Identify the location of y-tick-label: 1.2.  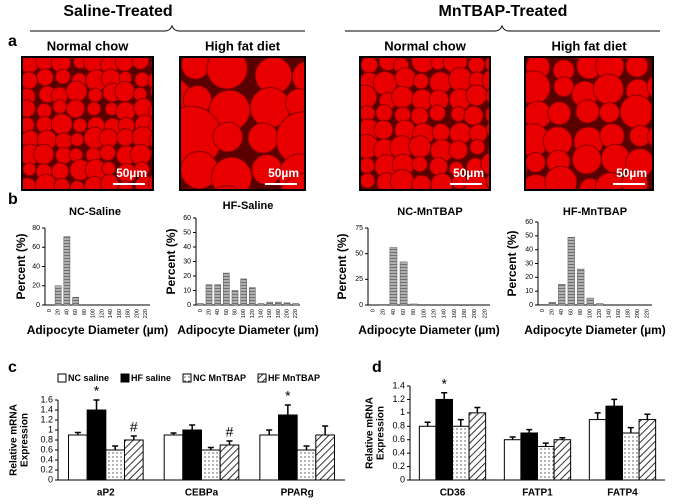
(398, 399).